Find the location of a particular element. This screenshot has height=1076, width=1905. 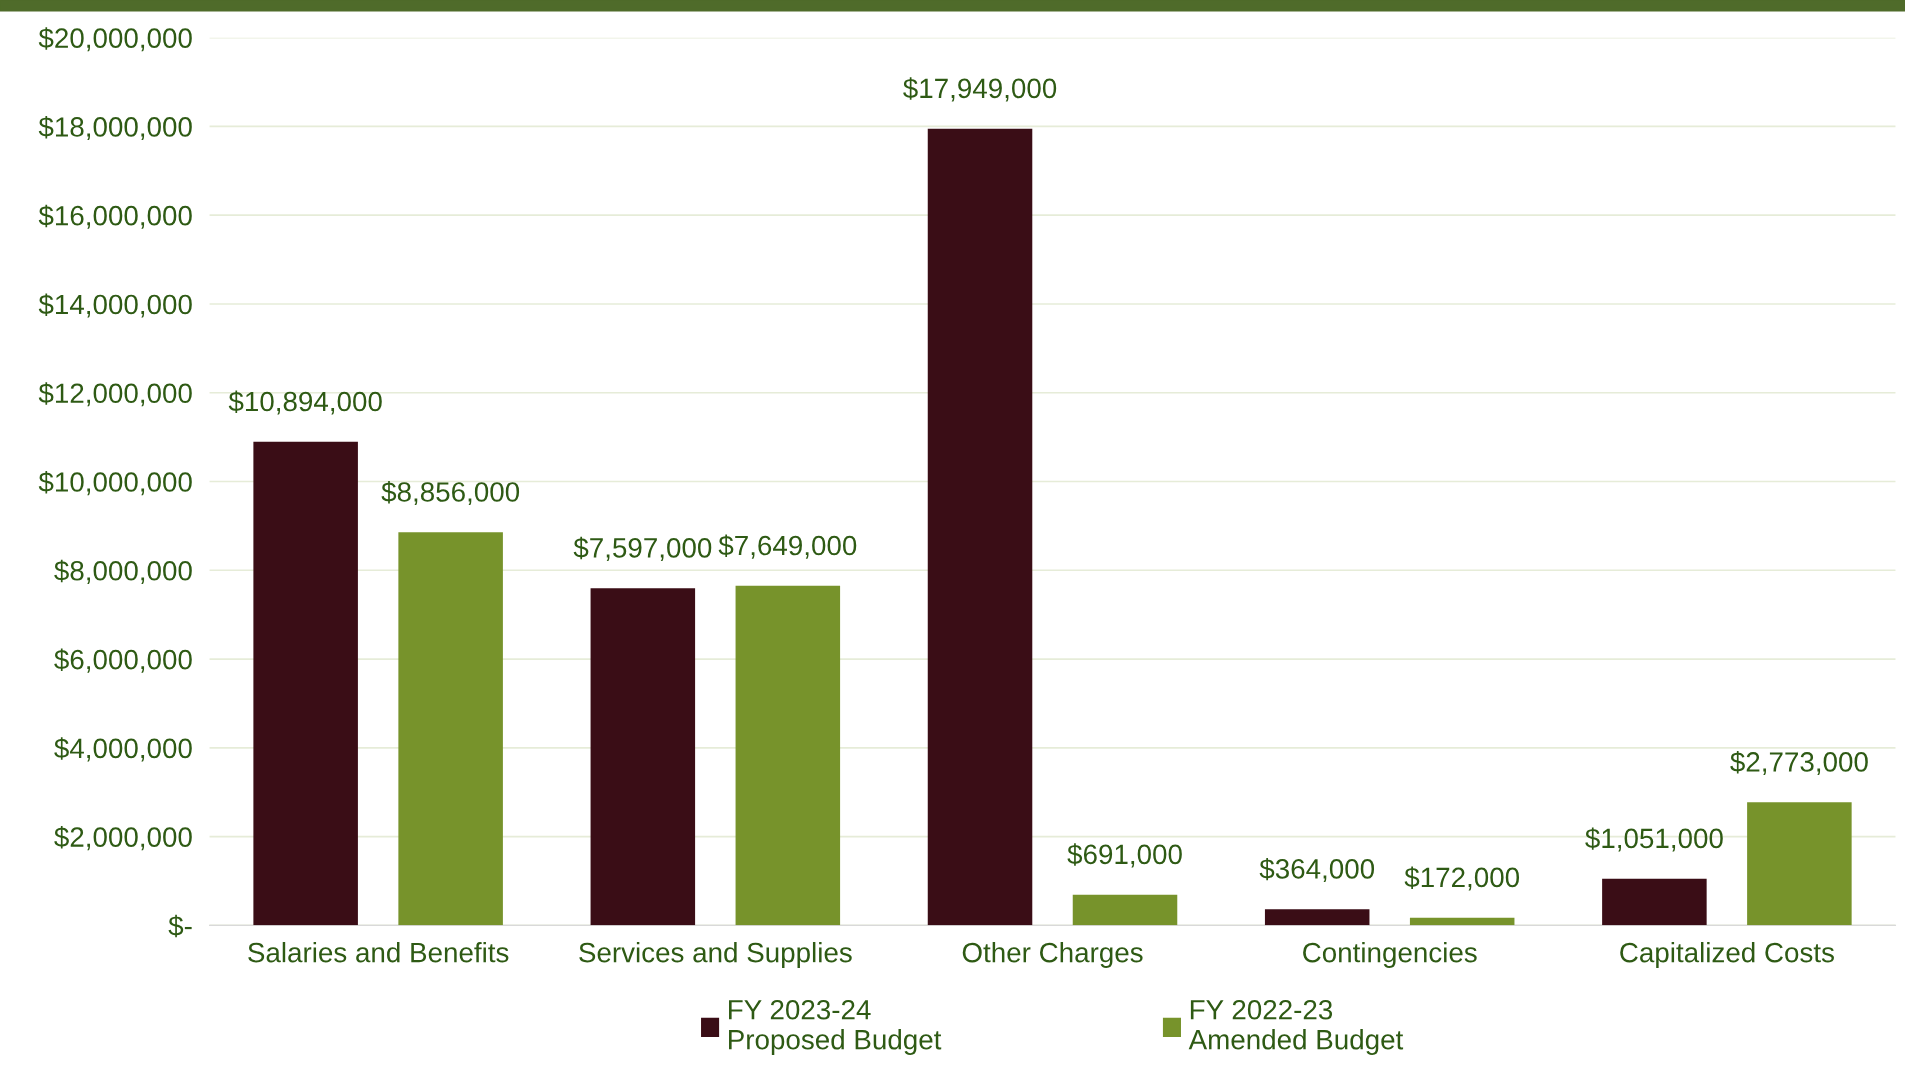

data-label: $7,649,000 is located at coordinates (787, 546).